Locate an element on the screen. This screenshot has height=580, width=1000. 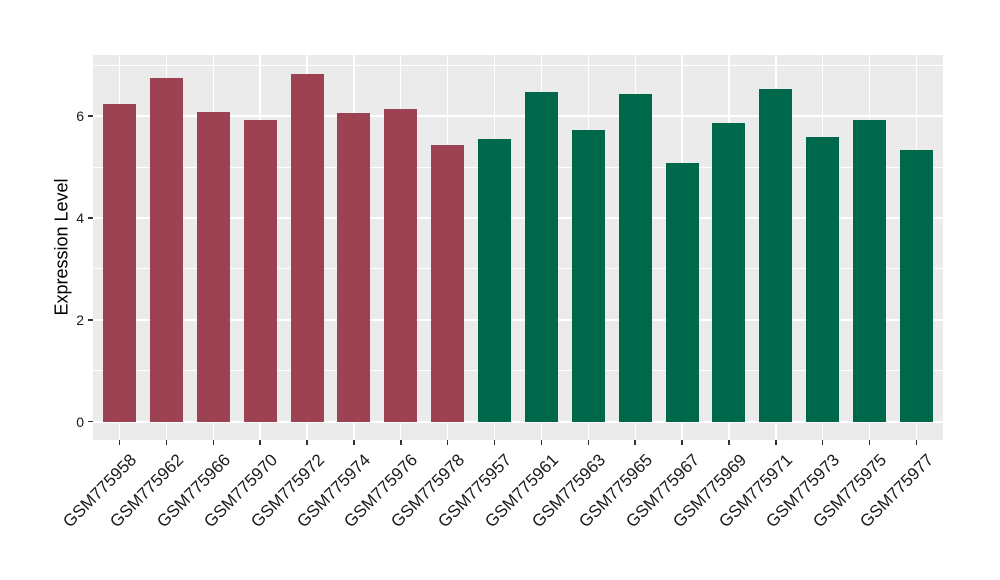
y-tick-label-0: 0 is located at coordinates (80, 421).